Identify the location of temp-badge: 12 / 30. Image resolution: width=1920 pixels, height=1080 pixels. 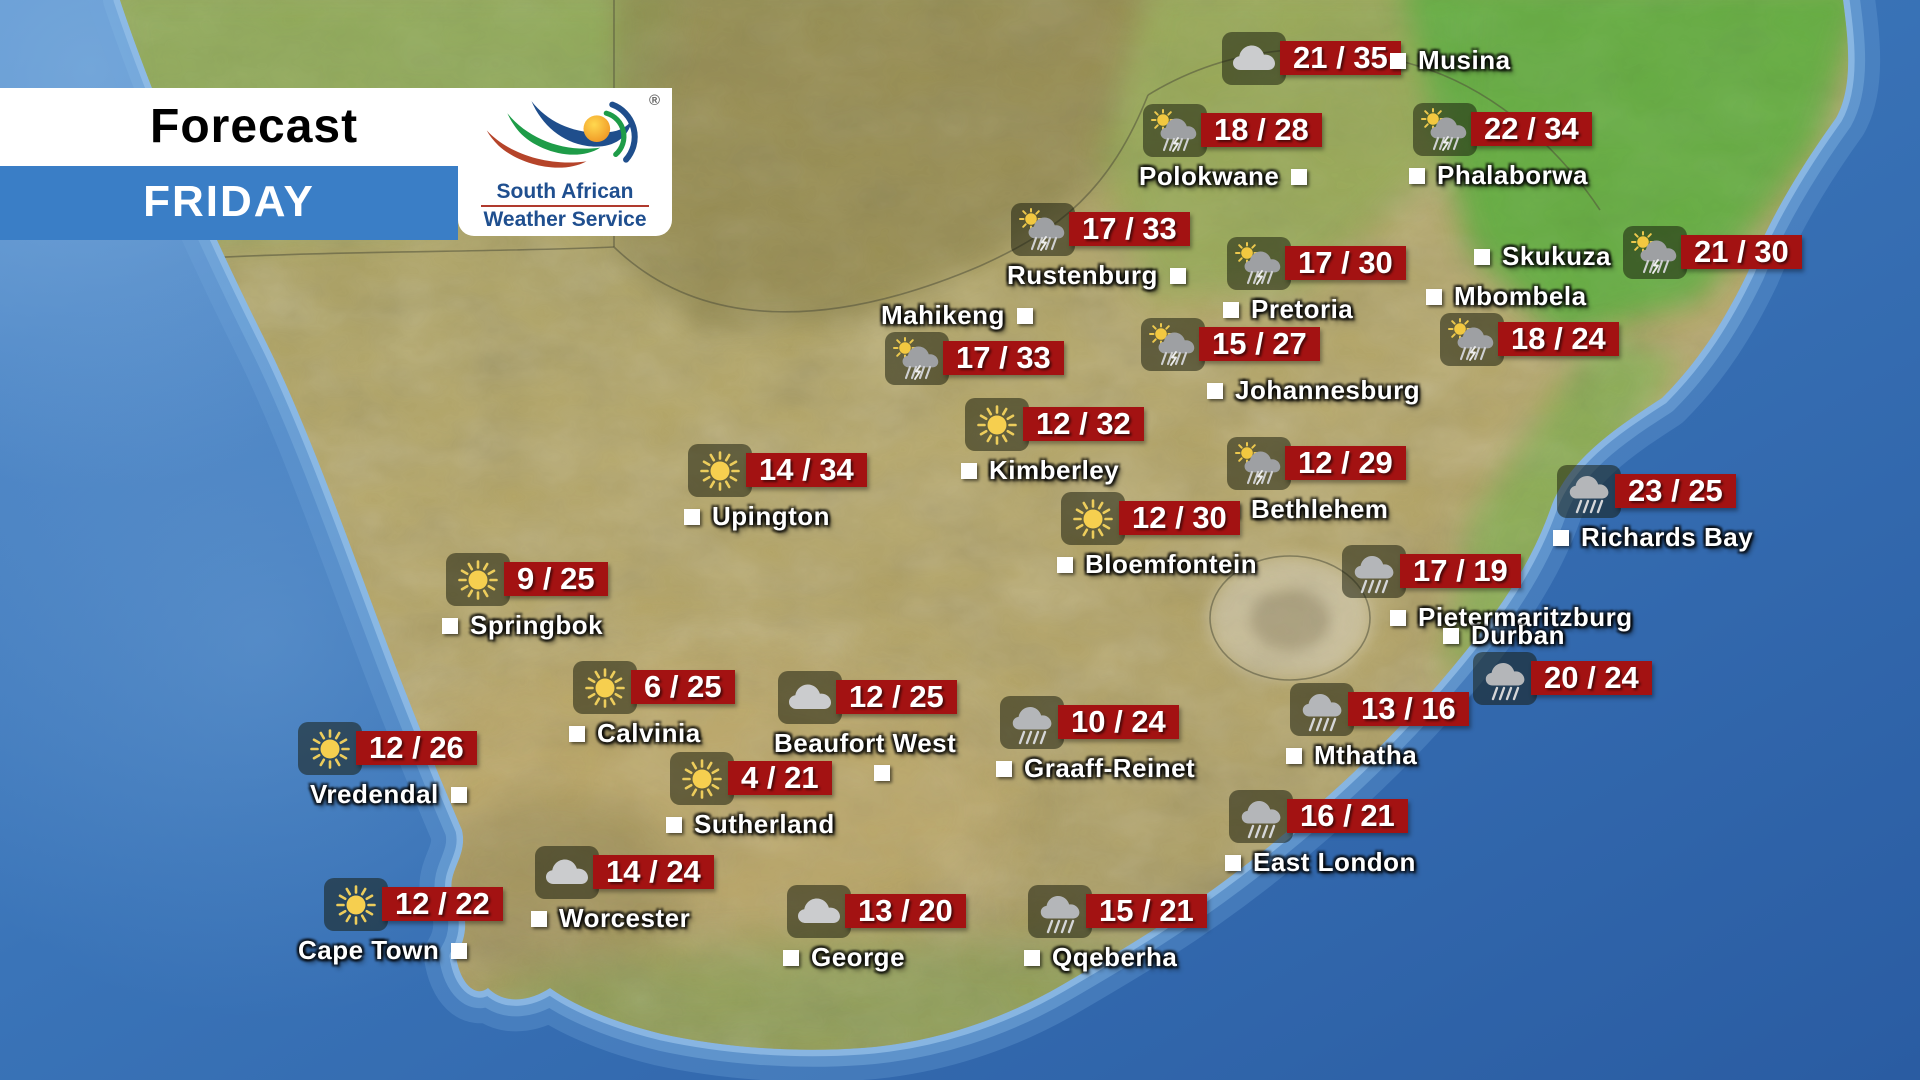
(1179, 518).